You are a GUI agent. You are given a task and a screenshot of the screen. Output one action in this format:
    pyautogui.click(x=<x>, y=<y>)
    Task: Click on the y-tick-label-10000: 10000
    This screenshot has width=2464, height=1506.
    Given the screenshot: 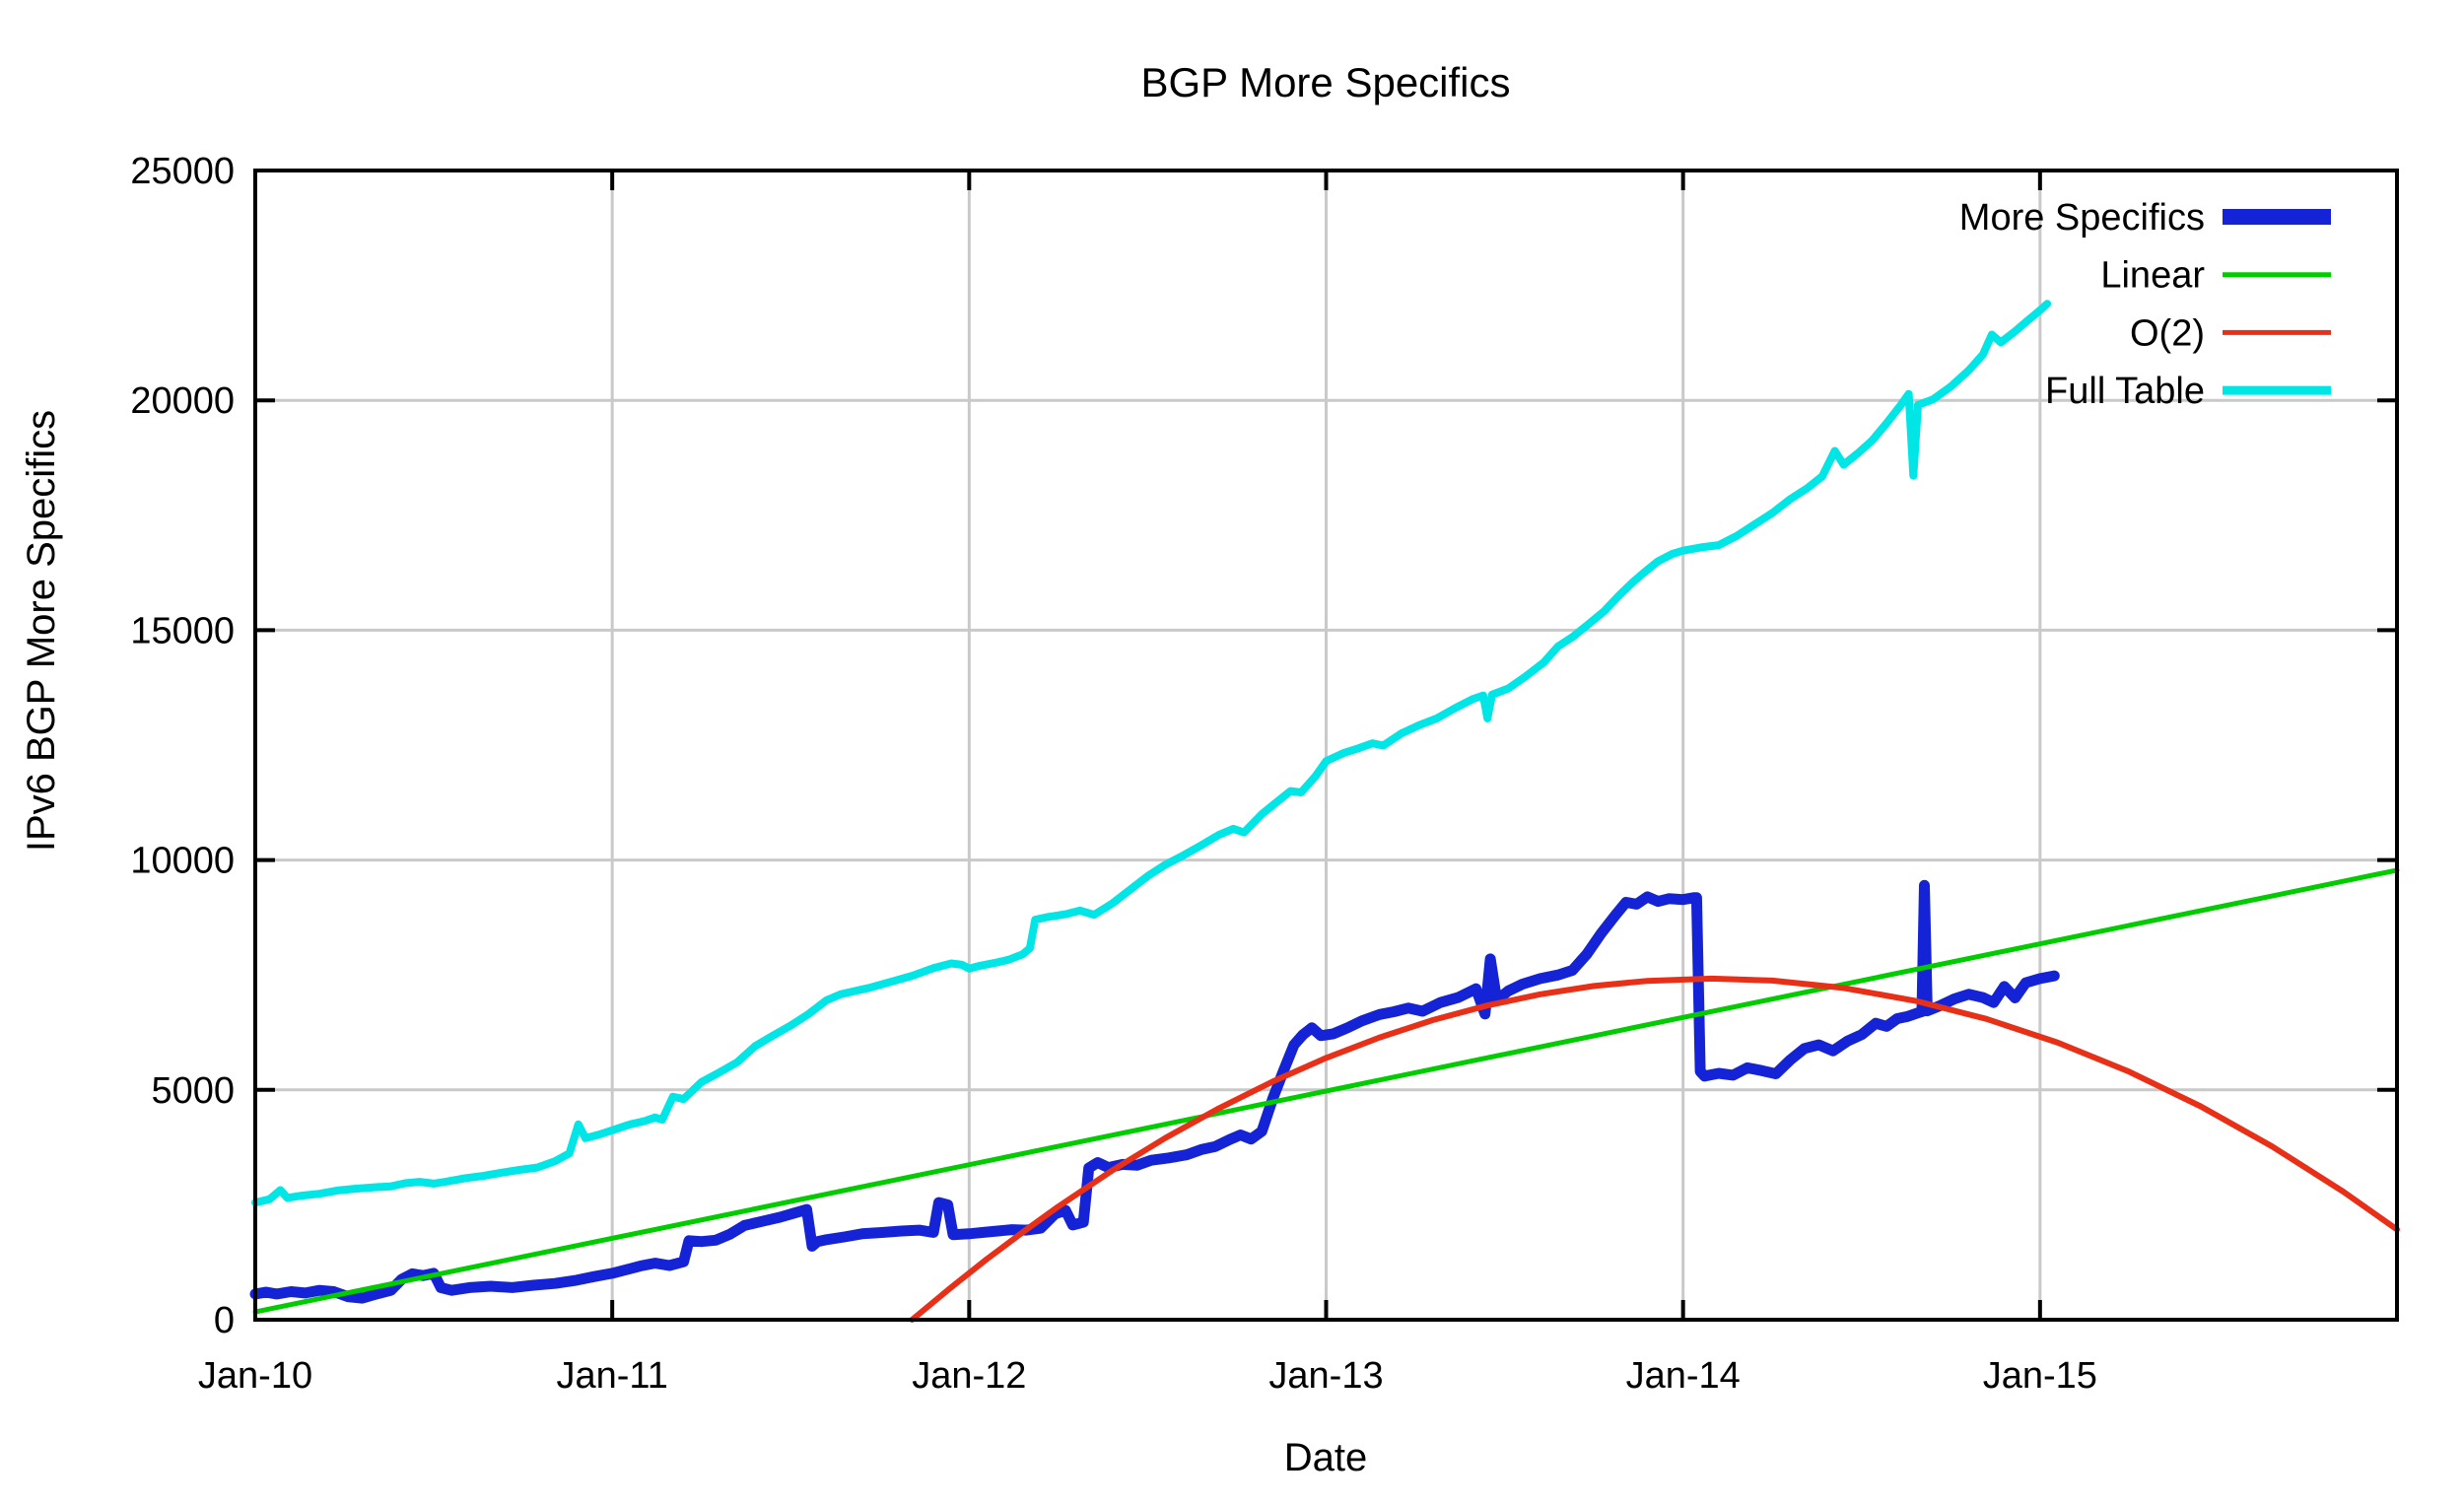 What is the action you would take?
    pyautogui.click(x=182, y=861)
    